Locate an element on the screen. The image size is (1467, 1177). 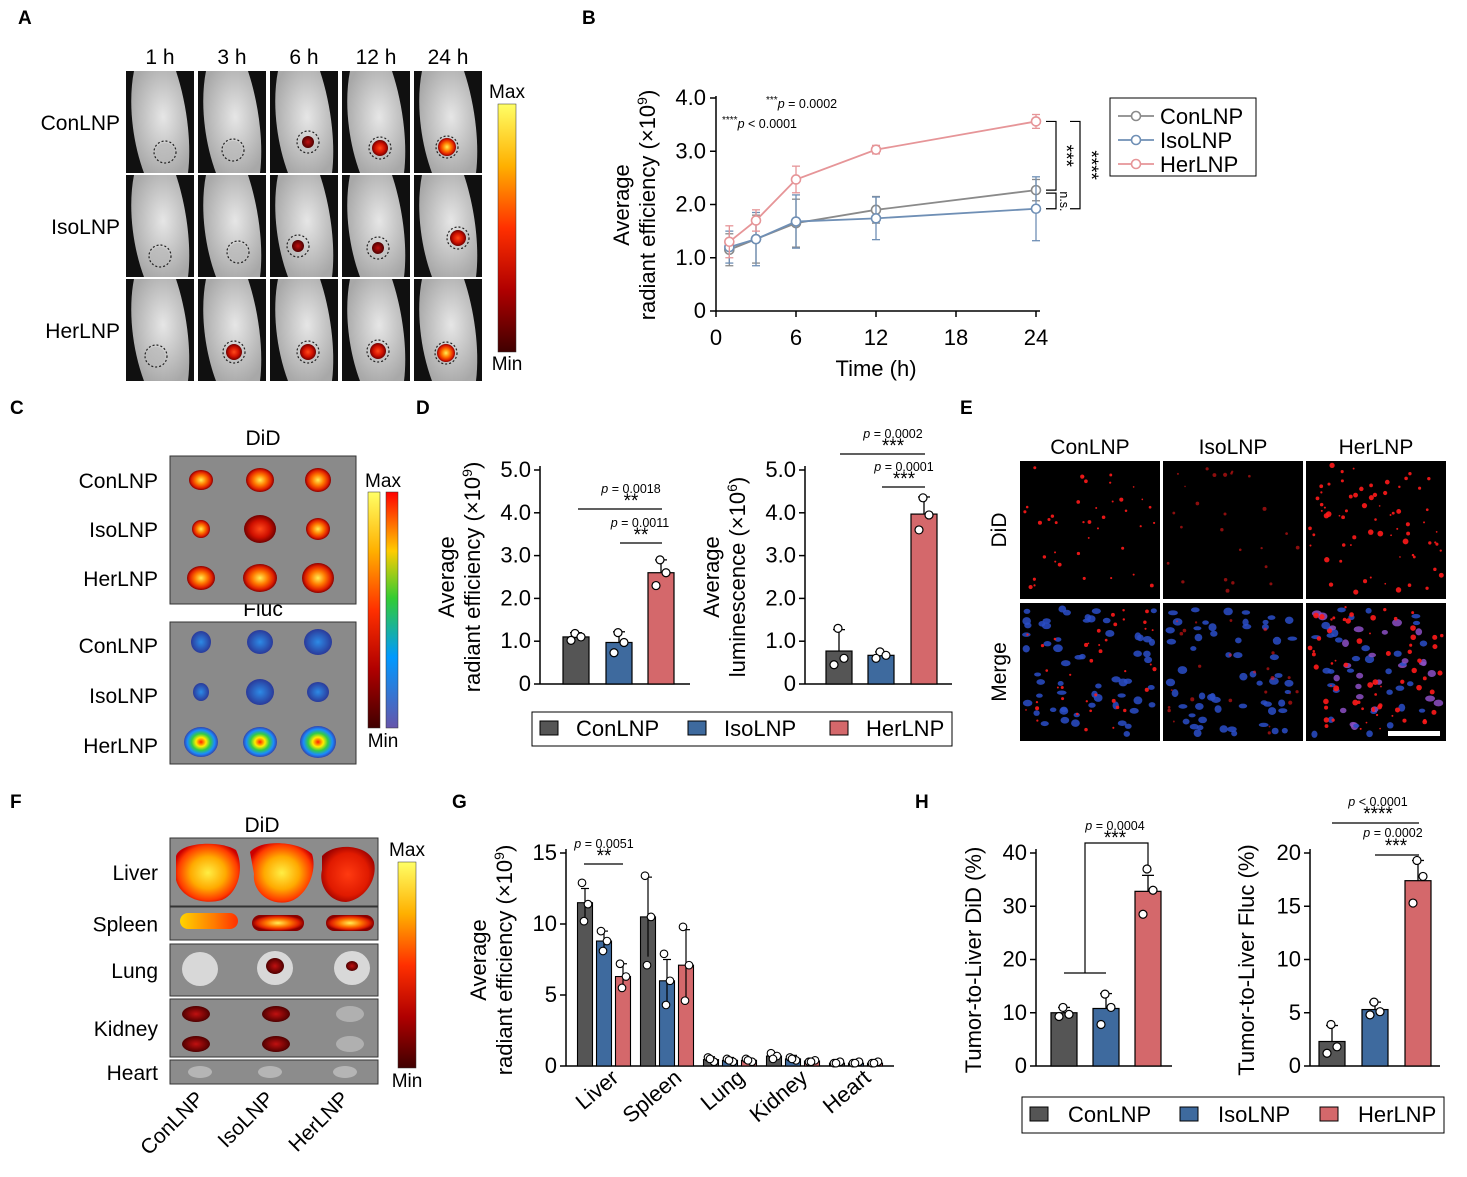
scale-min-label: Min is located at coordinates (507, 364).